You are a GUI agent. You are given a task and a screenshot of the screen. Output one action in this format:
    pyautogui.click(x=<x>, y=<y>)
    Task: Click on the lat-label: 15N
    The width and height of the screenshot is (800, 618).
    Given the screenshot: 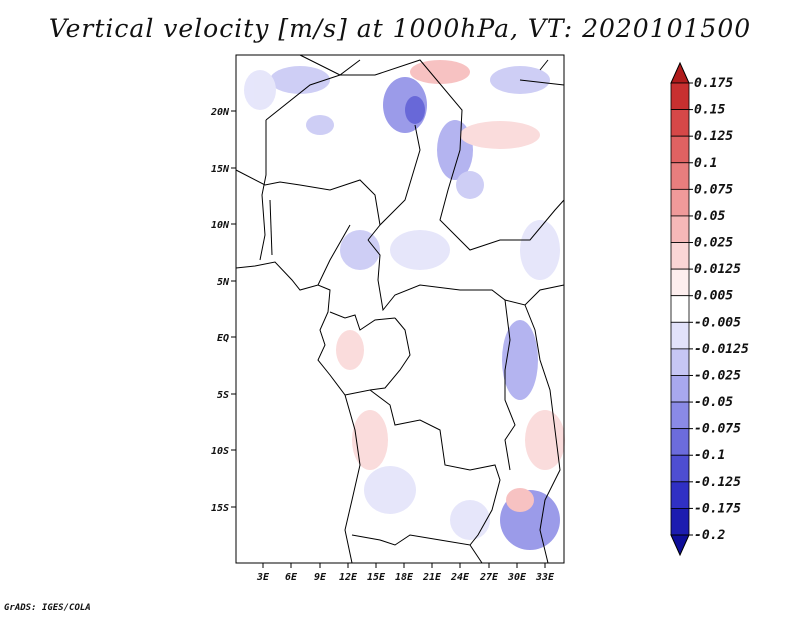 What is the action you would take?
    pyautogui.click(x=220, y=169)
    